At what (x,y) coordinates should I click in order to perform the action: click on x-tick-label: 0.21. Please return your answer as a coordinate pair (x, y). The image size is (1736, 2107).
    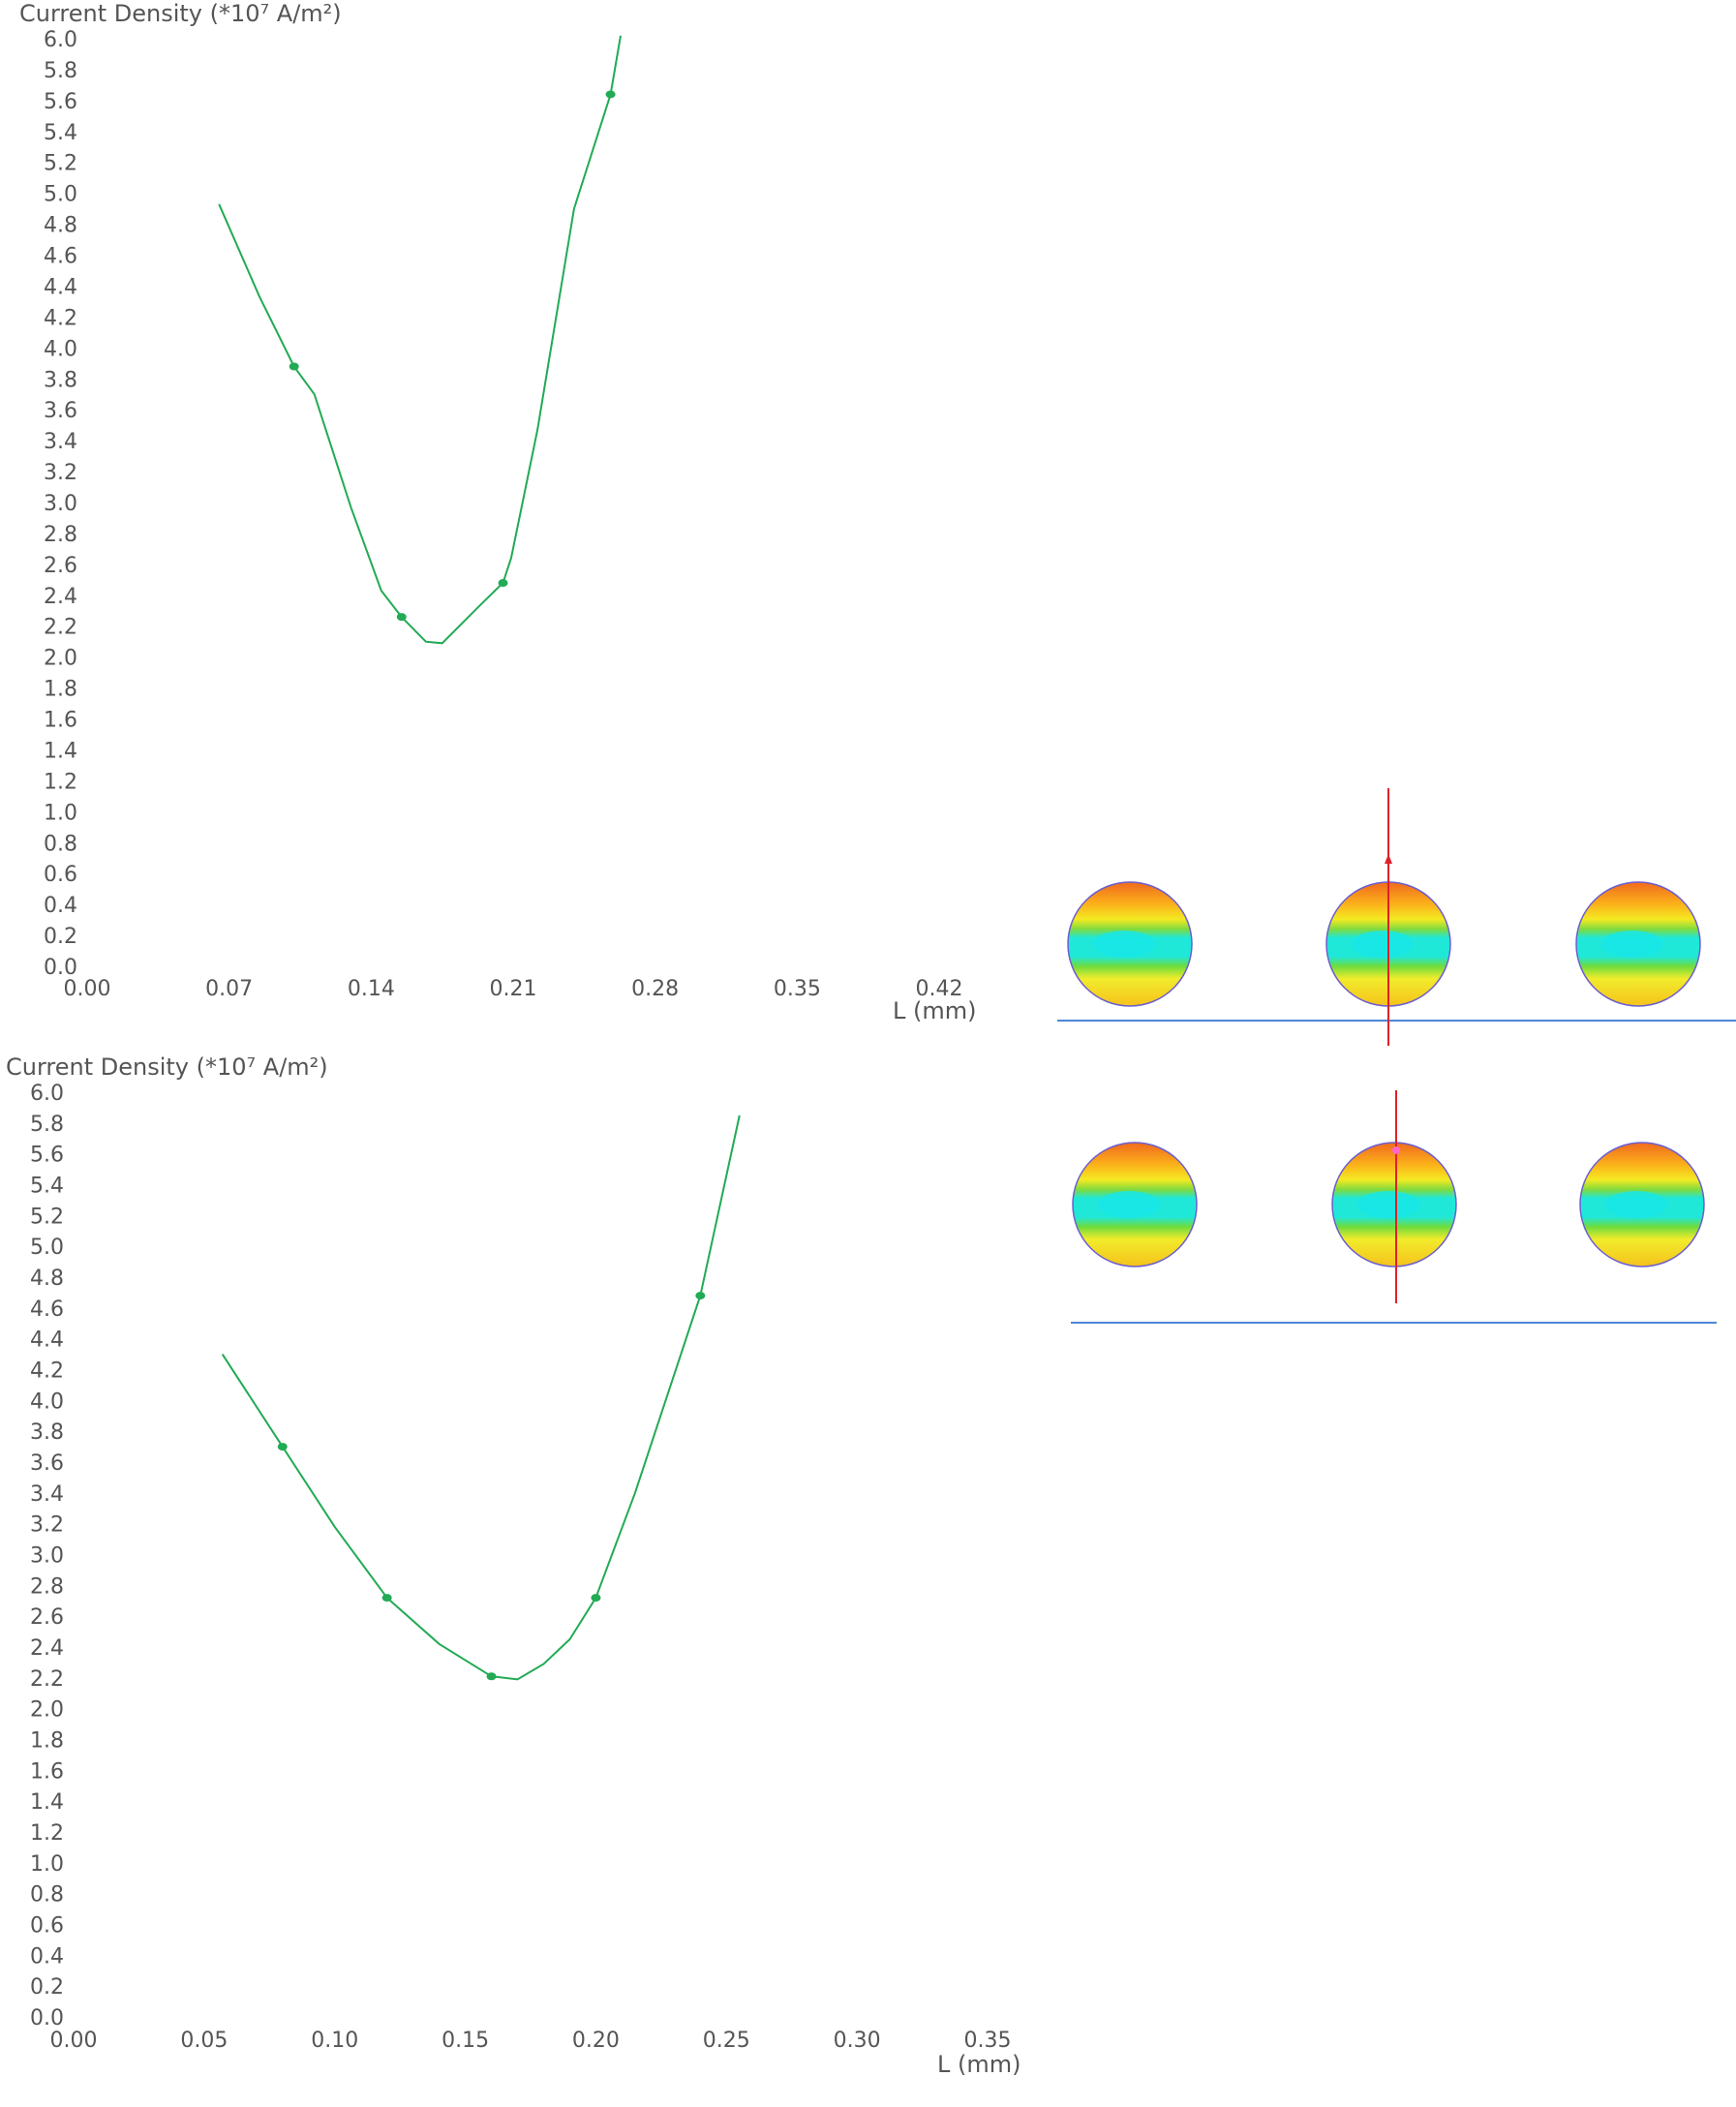
    Looking at the image, I should click on (513, 989).